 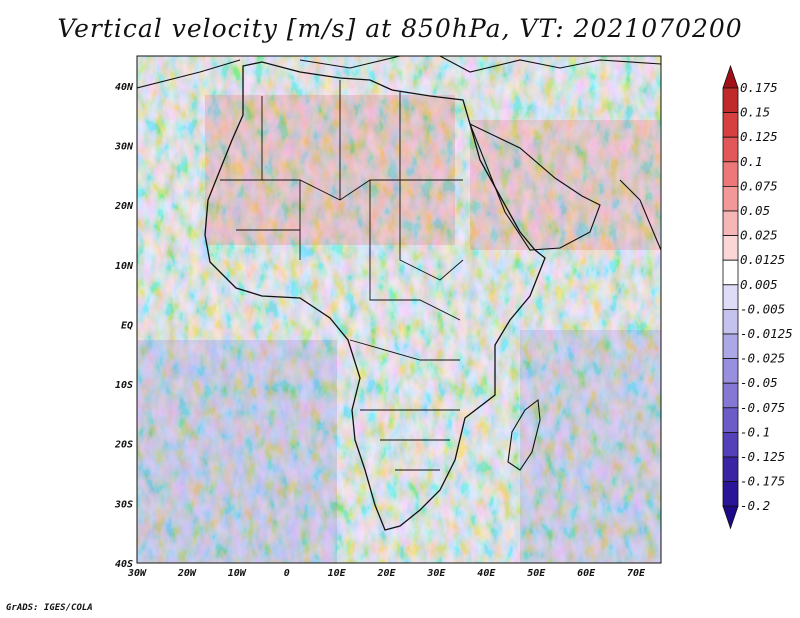 I want to click on lon-tick-label: 40E, so click(x=486, y=573).